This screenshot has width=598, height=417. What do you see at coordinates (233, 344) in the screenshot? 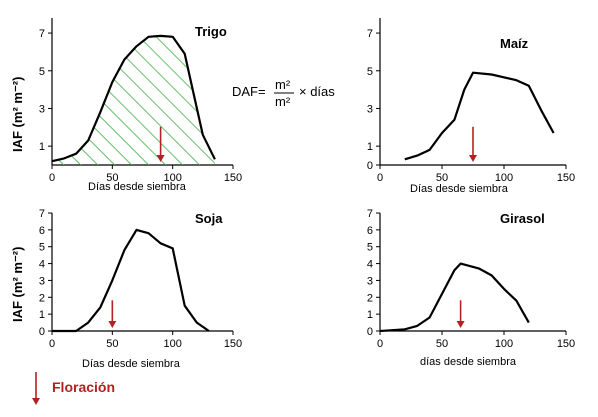
I see `x-tick-label-soja: 150` at bounding box center [233, 344].